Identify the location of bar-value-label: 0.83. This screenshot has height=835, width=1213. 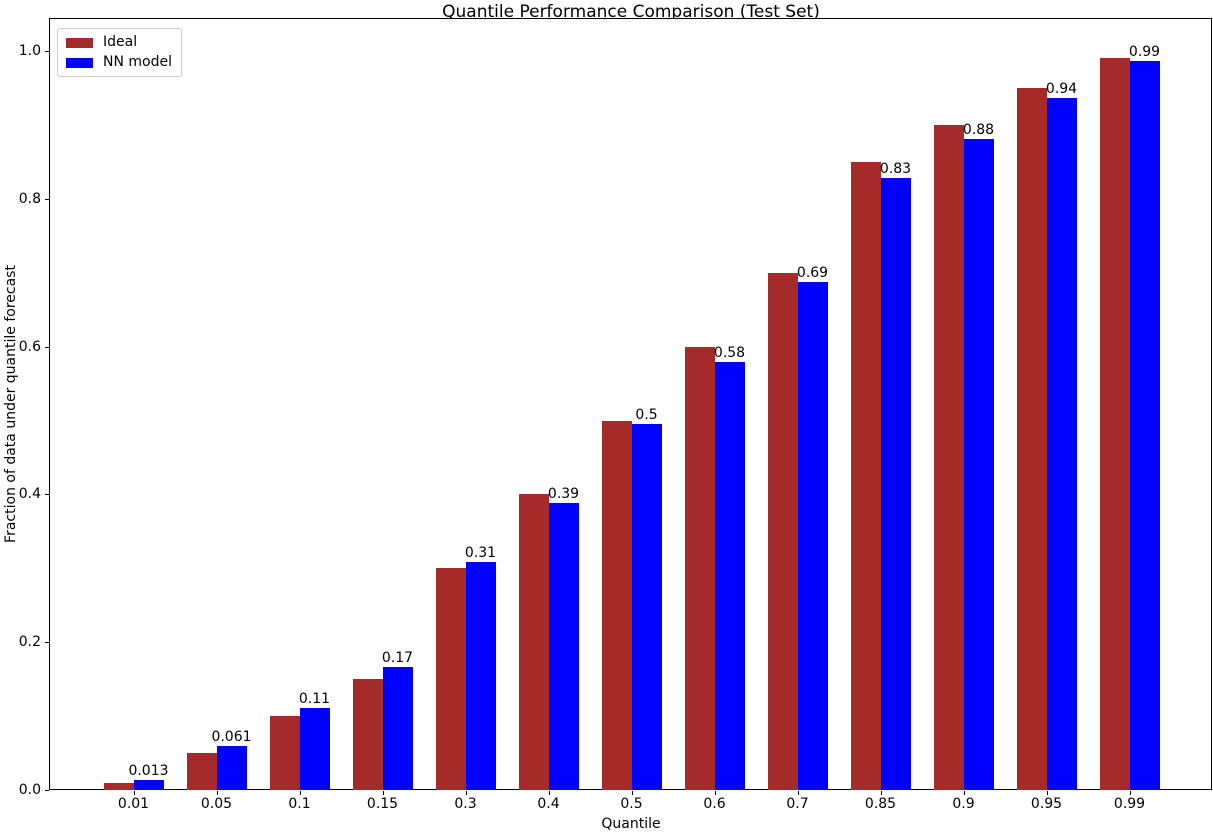
(895, 169).